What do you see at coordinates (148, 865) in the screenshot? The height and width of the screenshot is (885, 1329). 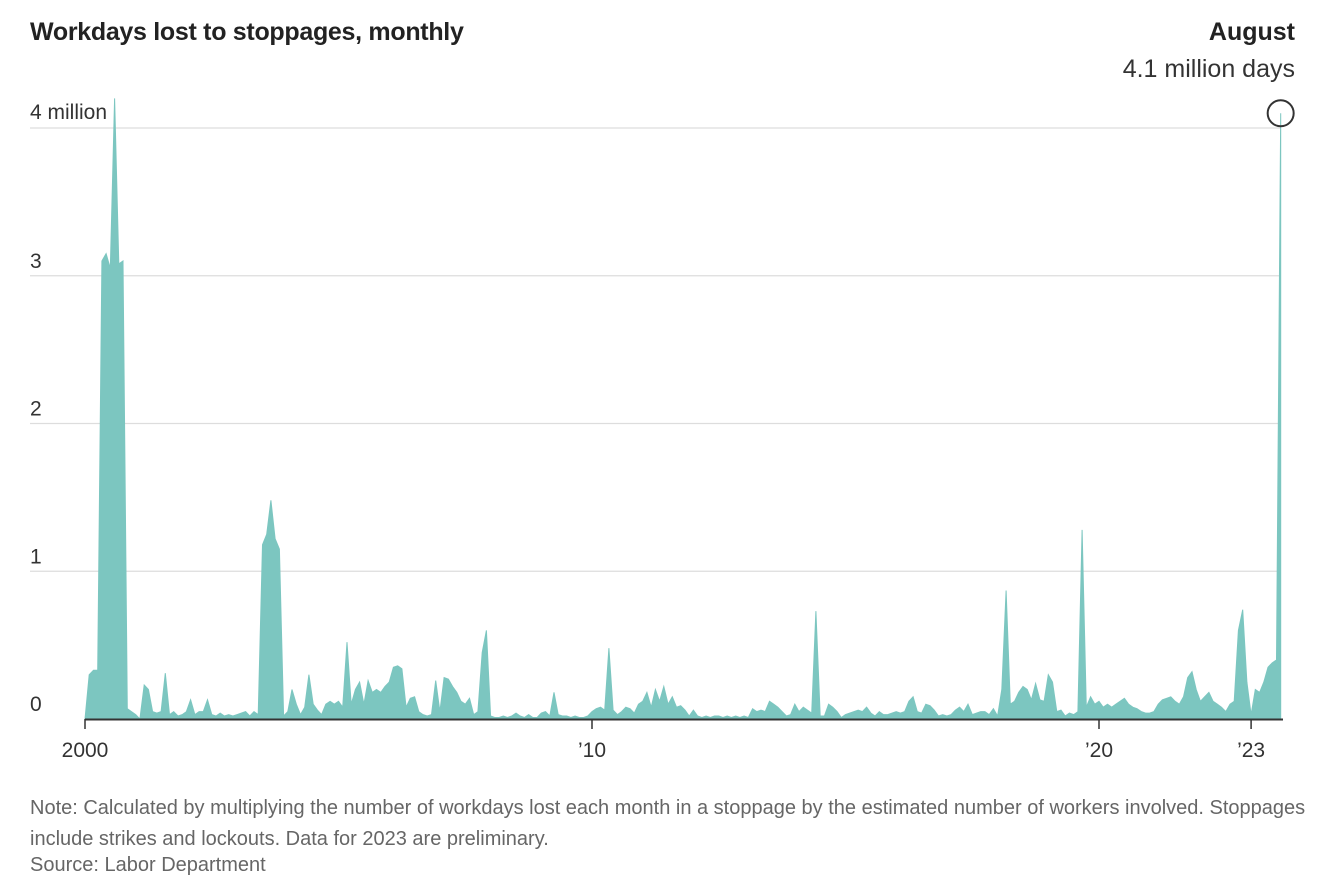 I see `chart-source: Source: Labor Department` at bounding box center [148, 865].